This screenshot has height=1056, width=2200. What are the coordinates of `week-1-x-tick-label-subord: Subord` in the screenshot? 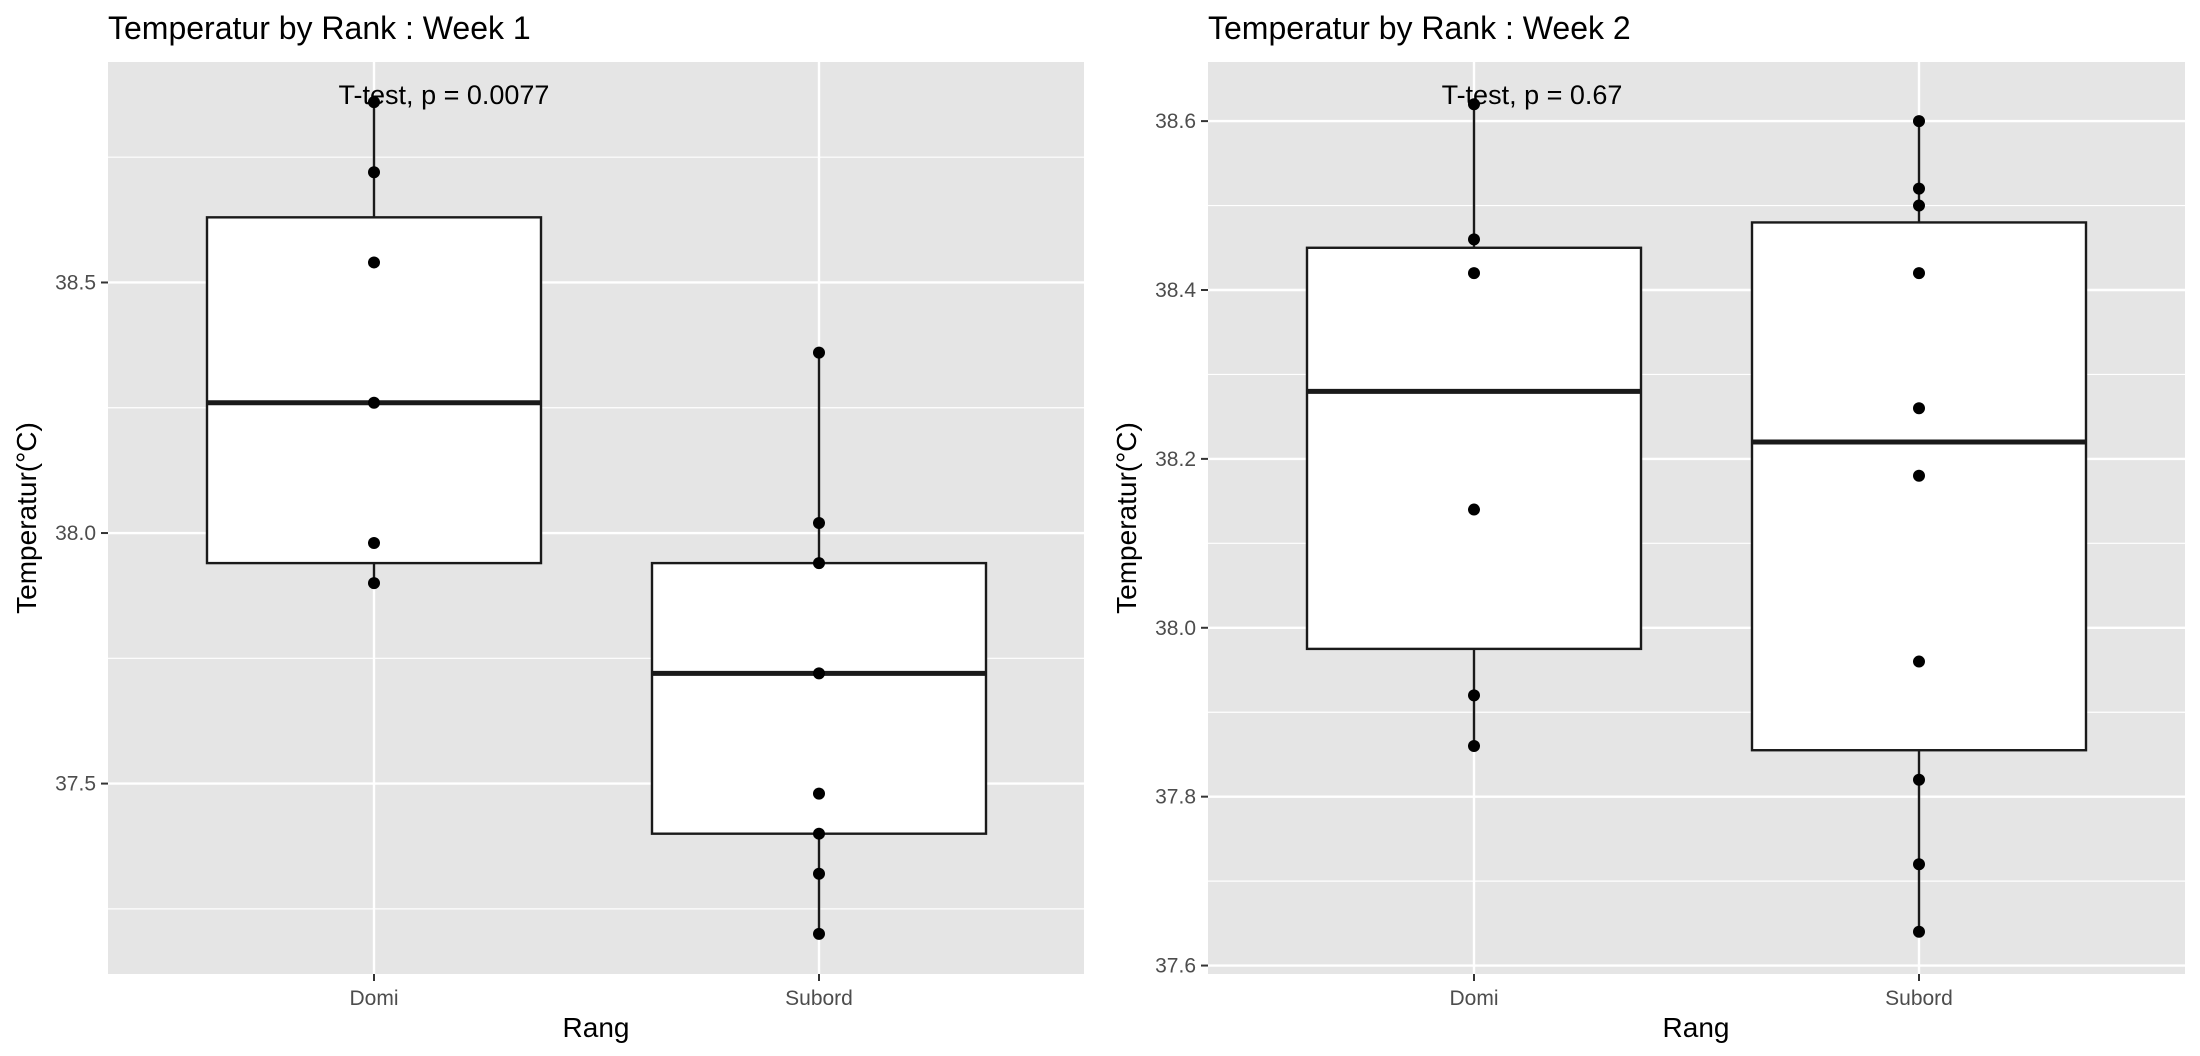 It's located at (819, 998).